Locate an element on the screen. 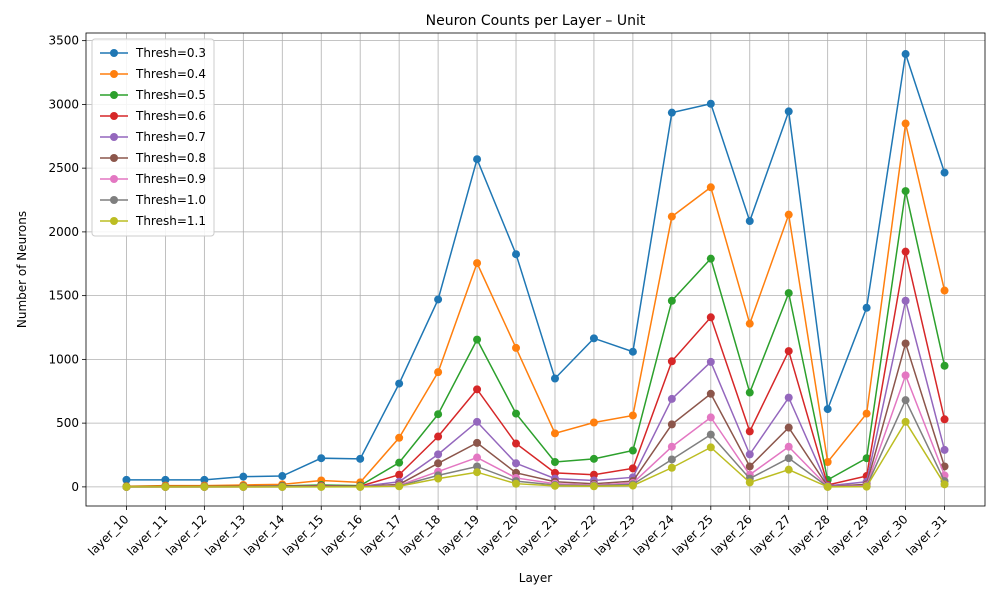 The width and height of the screenshot is (1000, 600). series-line is located at coordinates (536, 454).